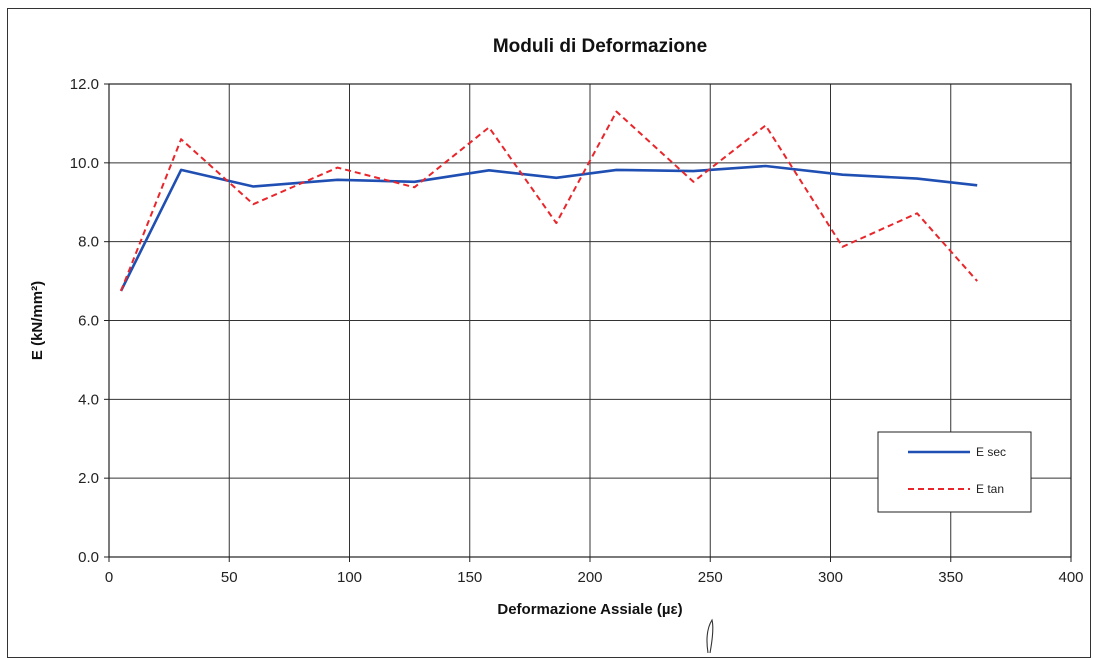 This screenshot has height=658, width=1096. Describe the element at coordinates (991, 452) in the screenshot. I see `legend-label-e-sec: E sec` at that location.